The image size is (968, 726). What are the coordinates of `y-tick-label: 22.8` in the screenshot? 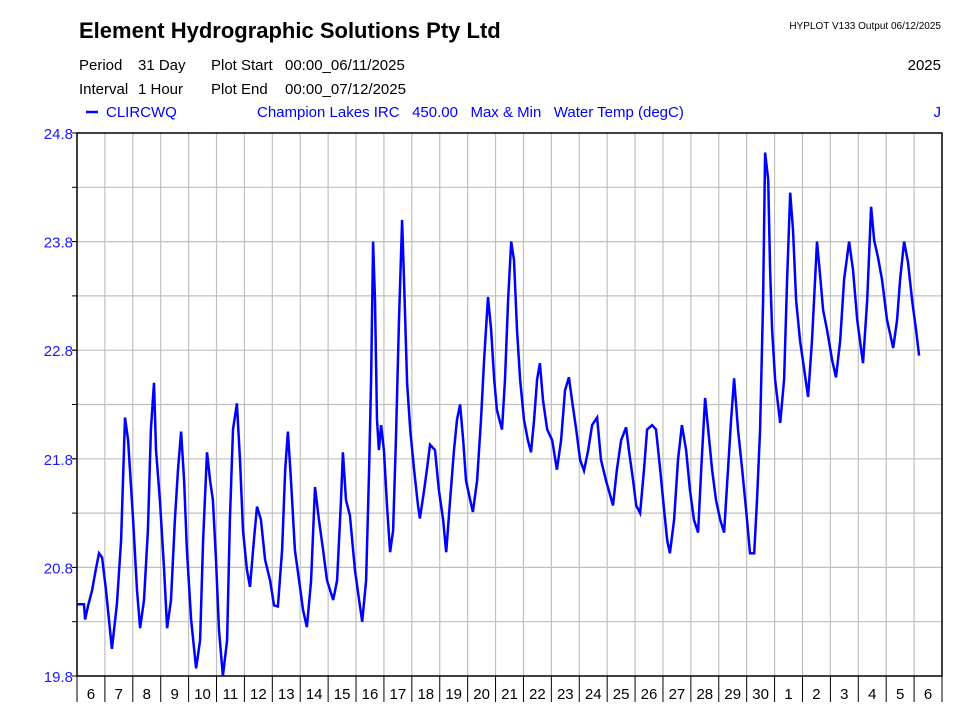 It's located at (58, 351).